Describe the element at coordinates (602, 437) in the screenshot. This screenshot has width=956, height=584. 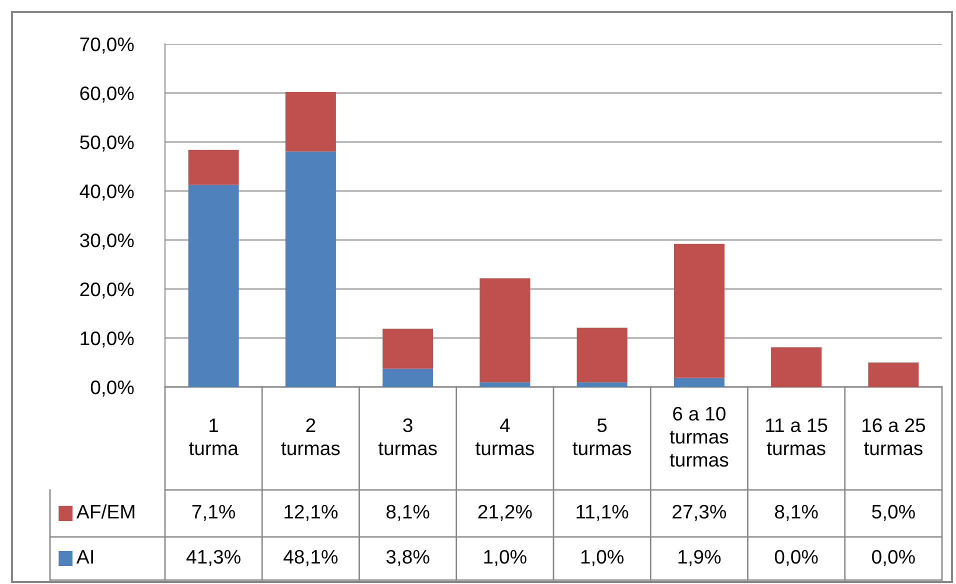
I see `x-tick-label: 5 turmas` at that location.